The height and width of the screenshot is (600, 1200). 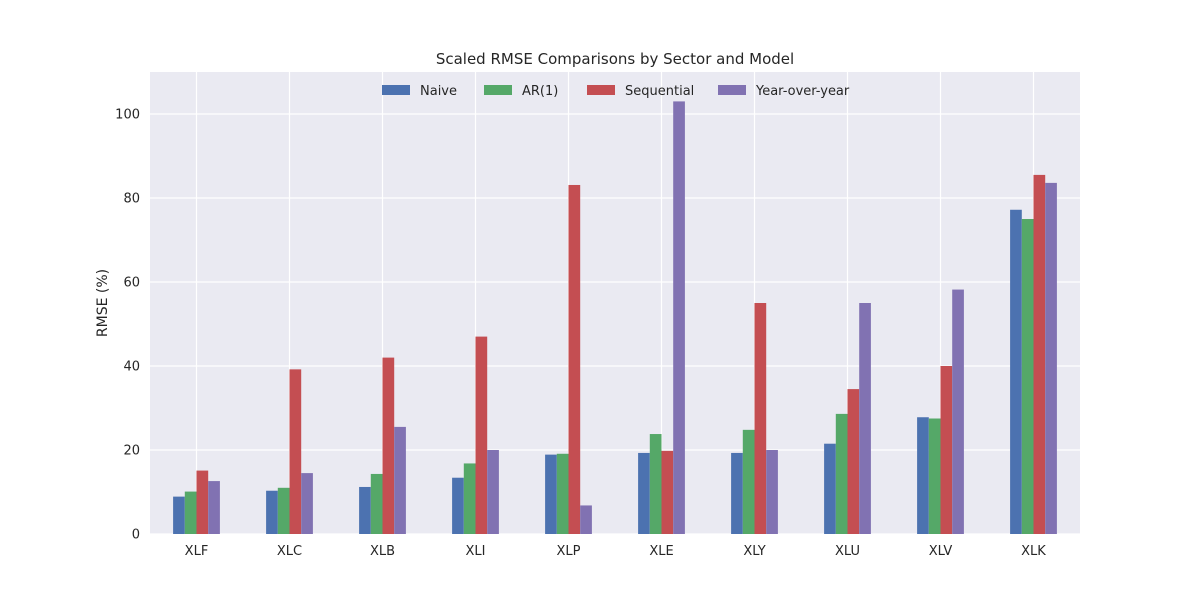 I want to click on y-tick-label: 20, so click(x=131, y=451).